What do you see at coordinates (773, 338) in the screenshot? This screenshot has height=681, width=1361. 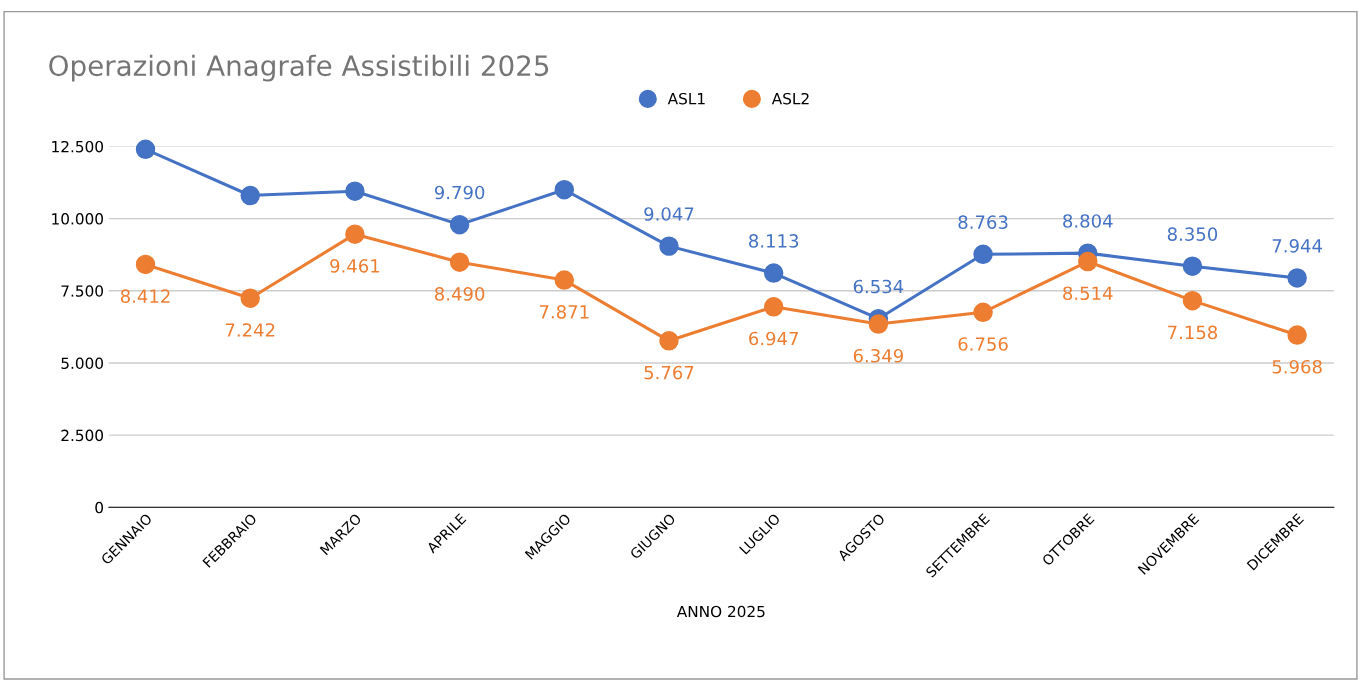 I see `data-label: 6.947` at bounding box center [773, 338].